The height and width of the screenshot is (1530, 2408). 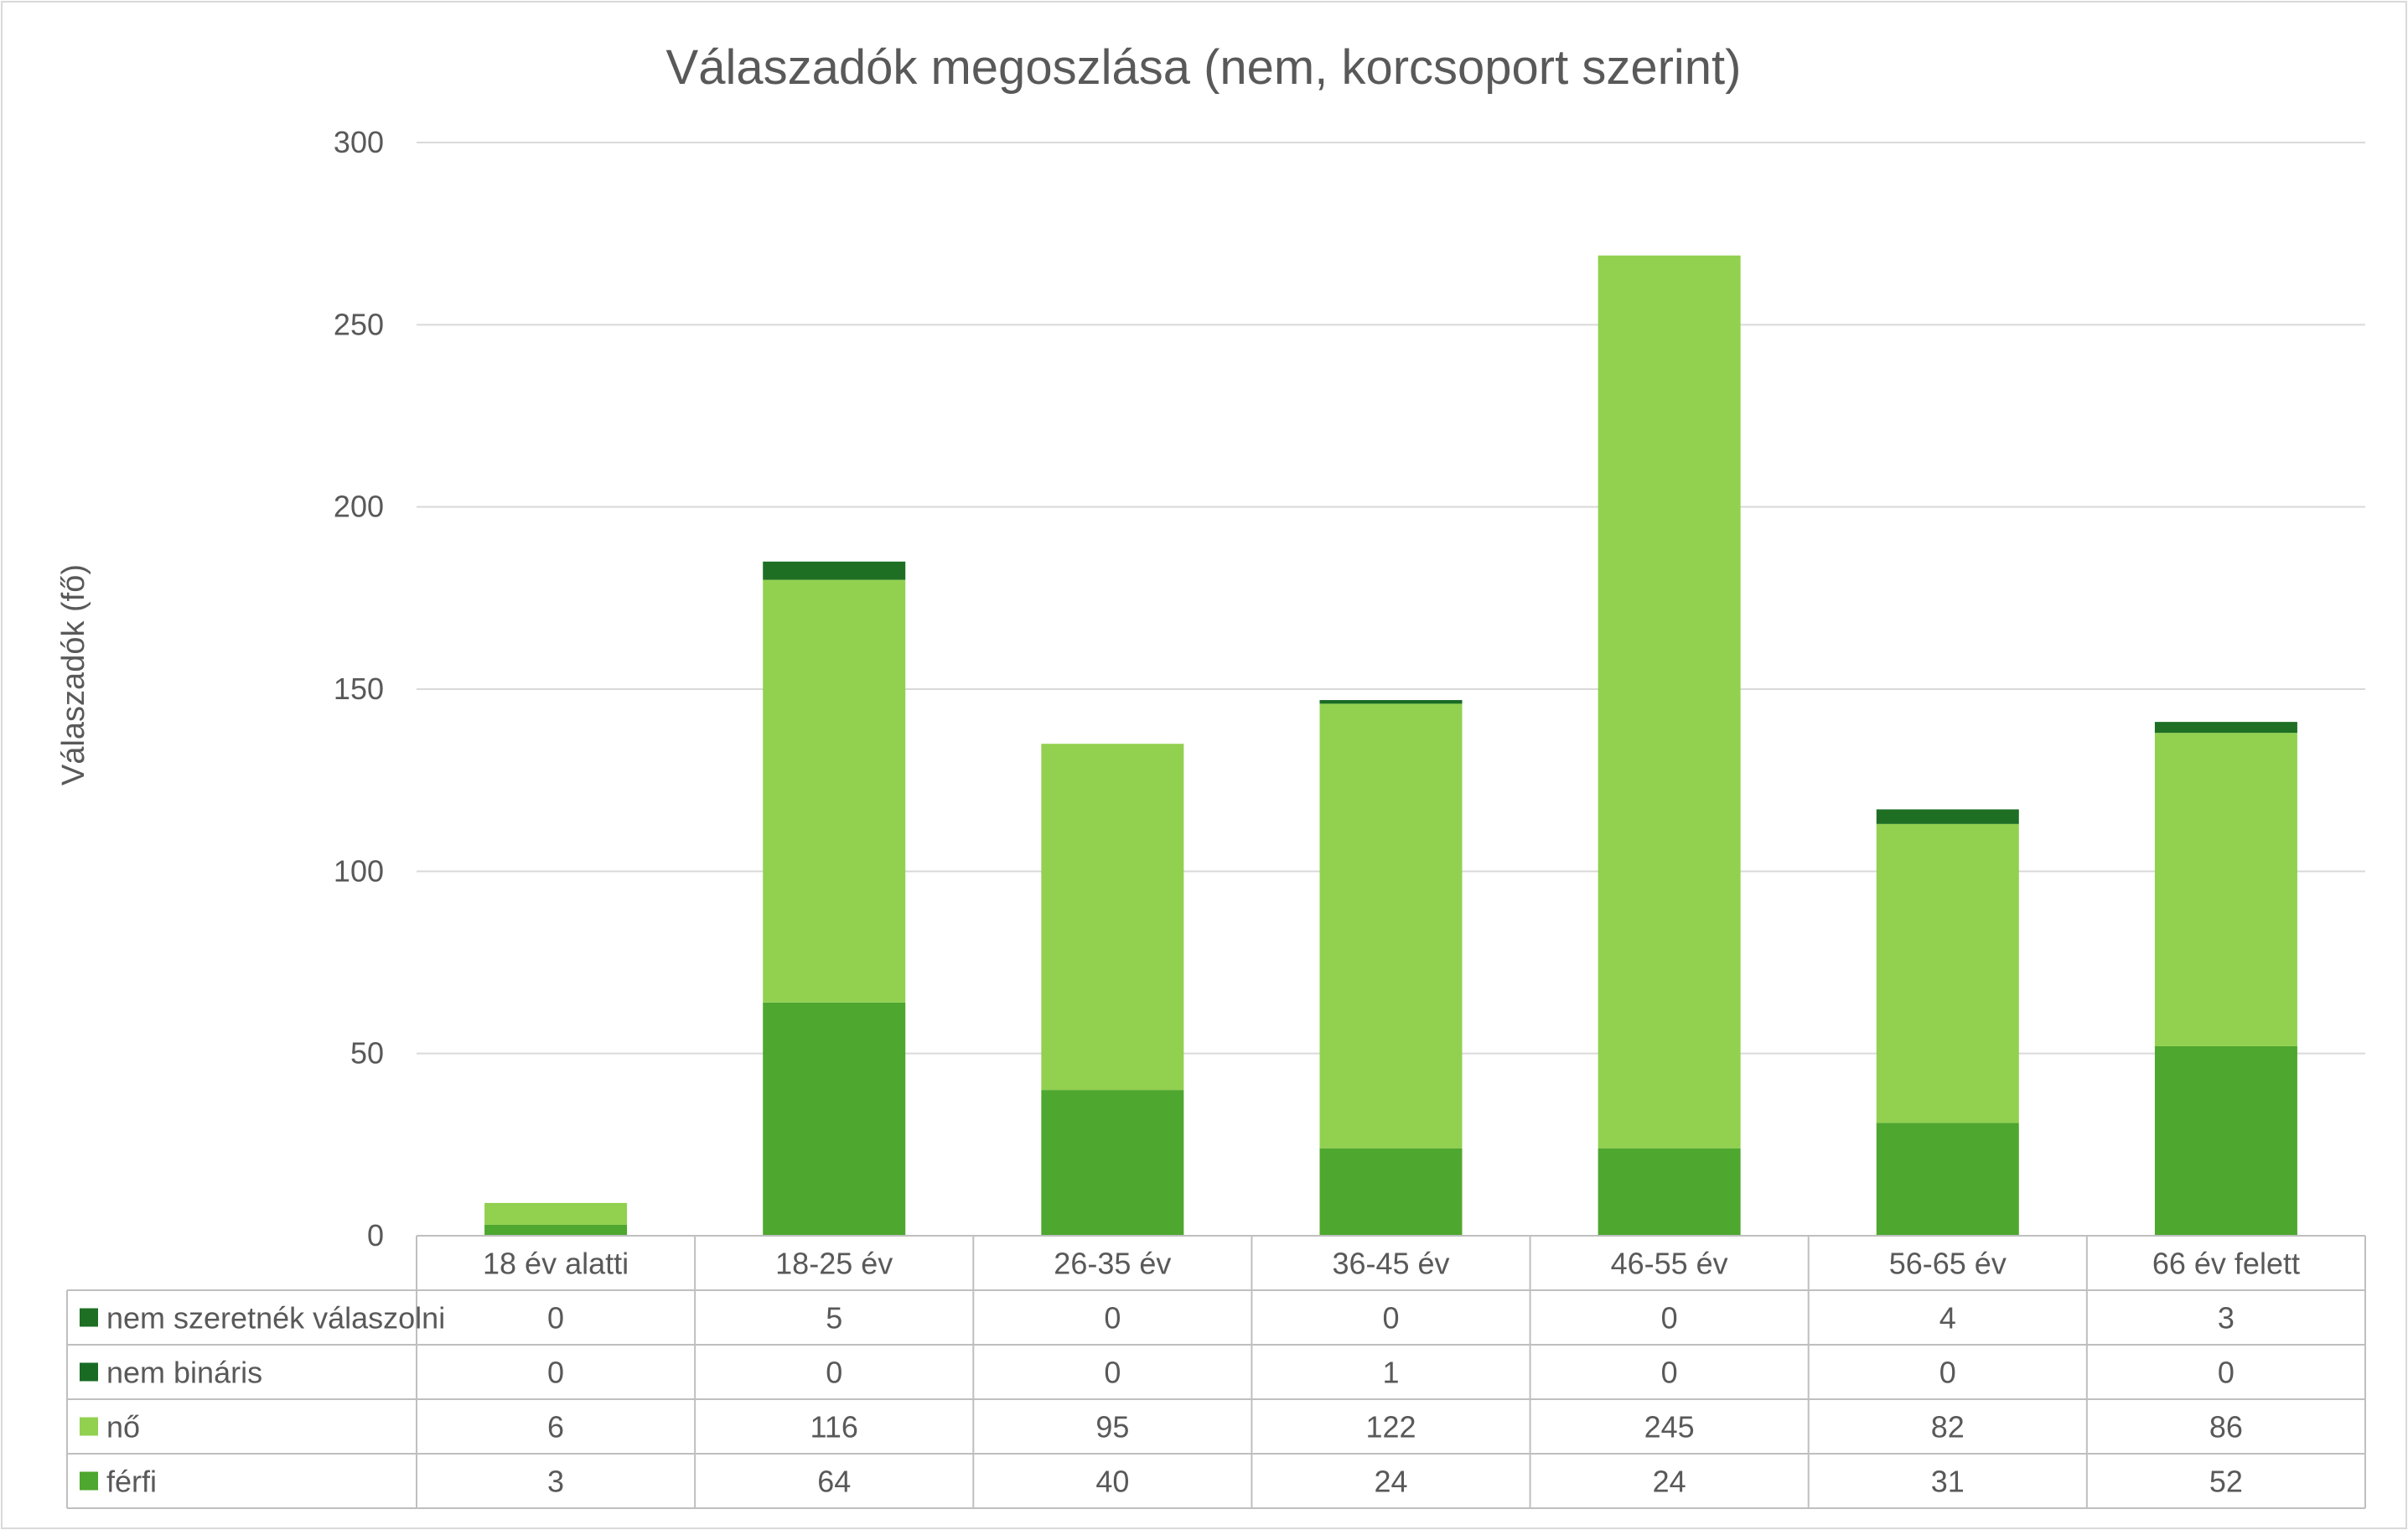 What do you see at coordinates (1947, 1318) in the screenshot?
I see `table-cell-value: 4` at bounding box center [1947, 1318].